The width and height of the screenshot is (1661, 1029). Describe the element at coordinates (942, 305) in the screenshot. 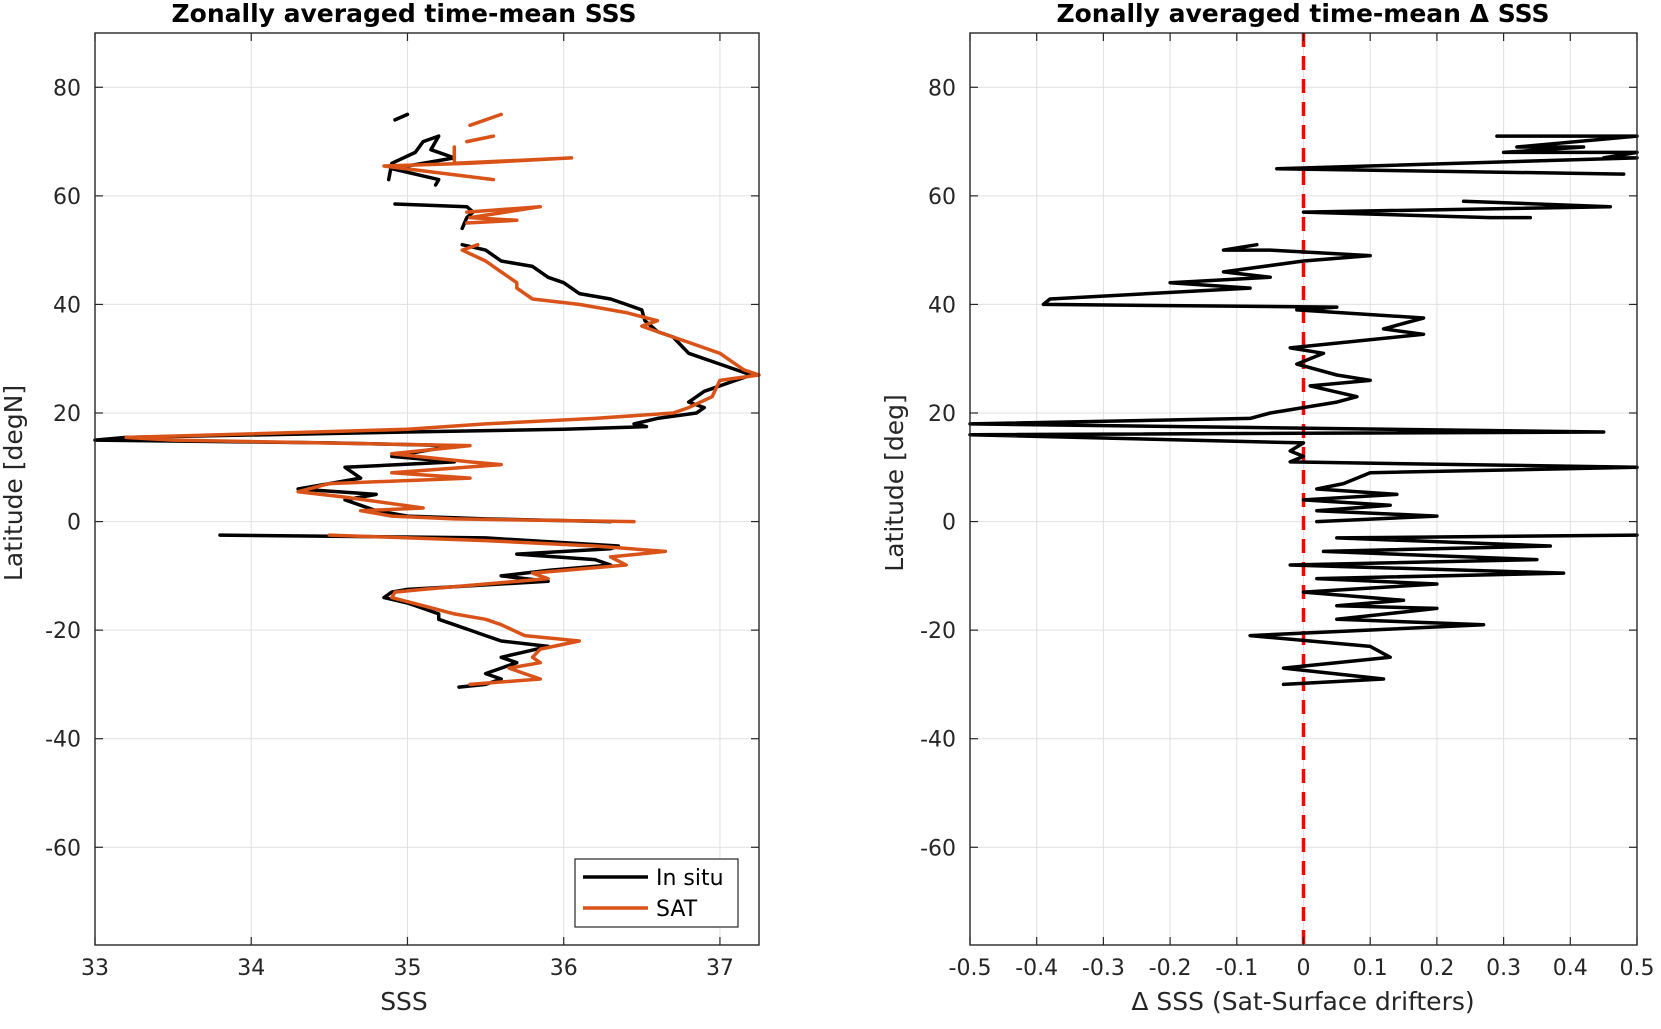

I see `panel-2-y-tick-label: 40` at that location.